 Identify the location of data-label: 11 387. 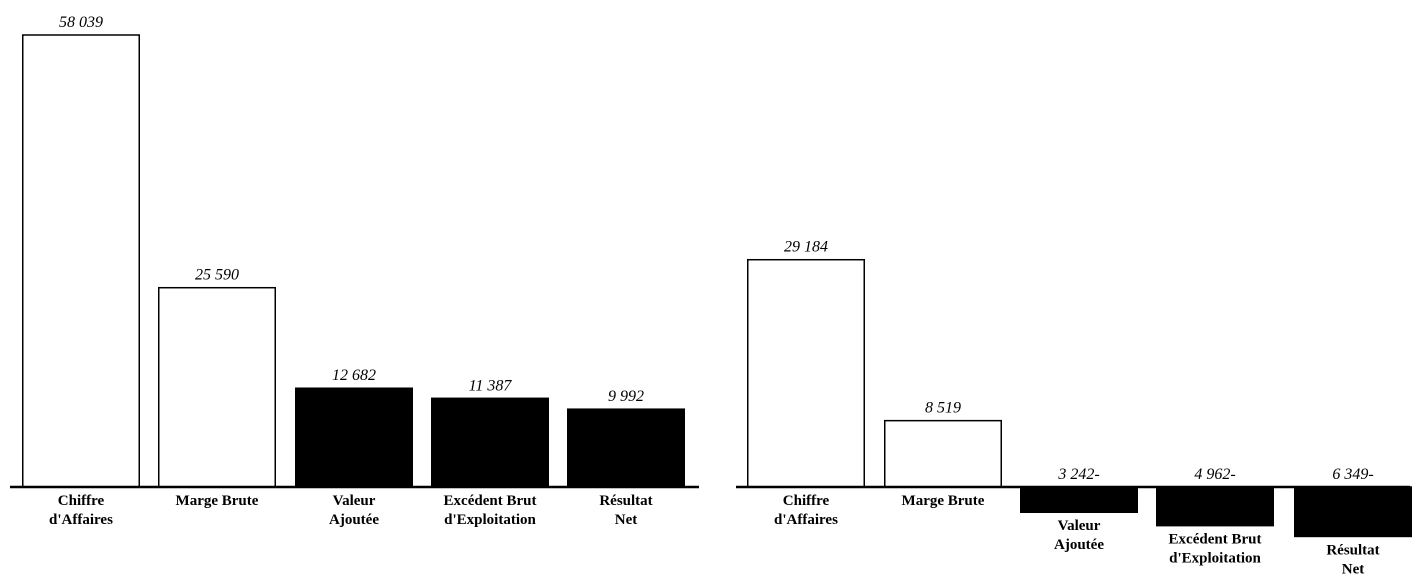
(491, 385).